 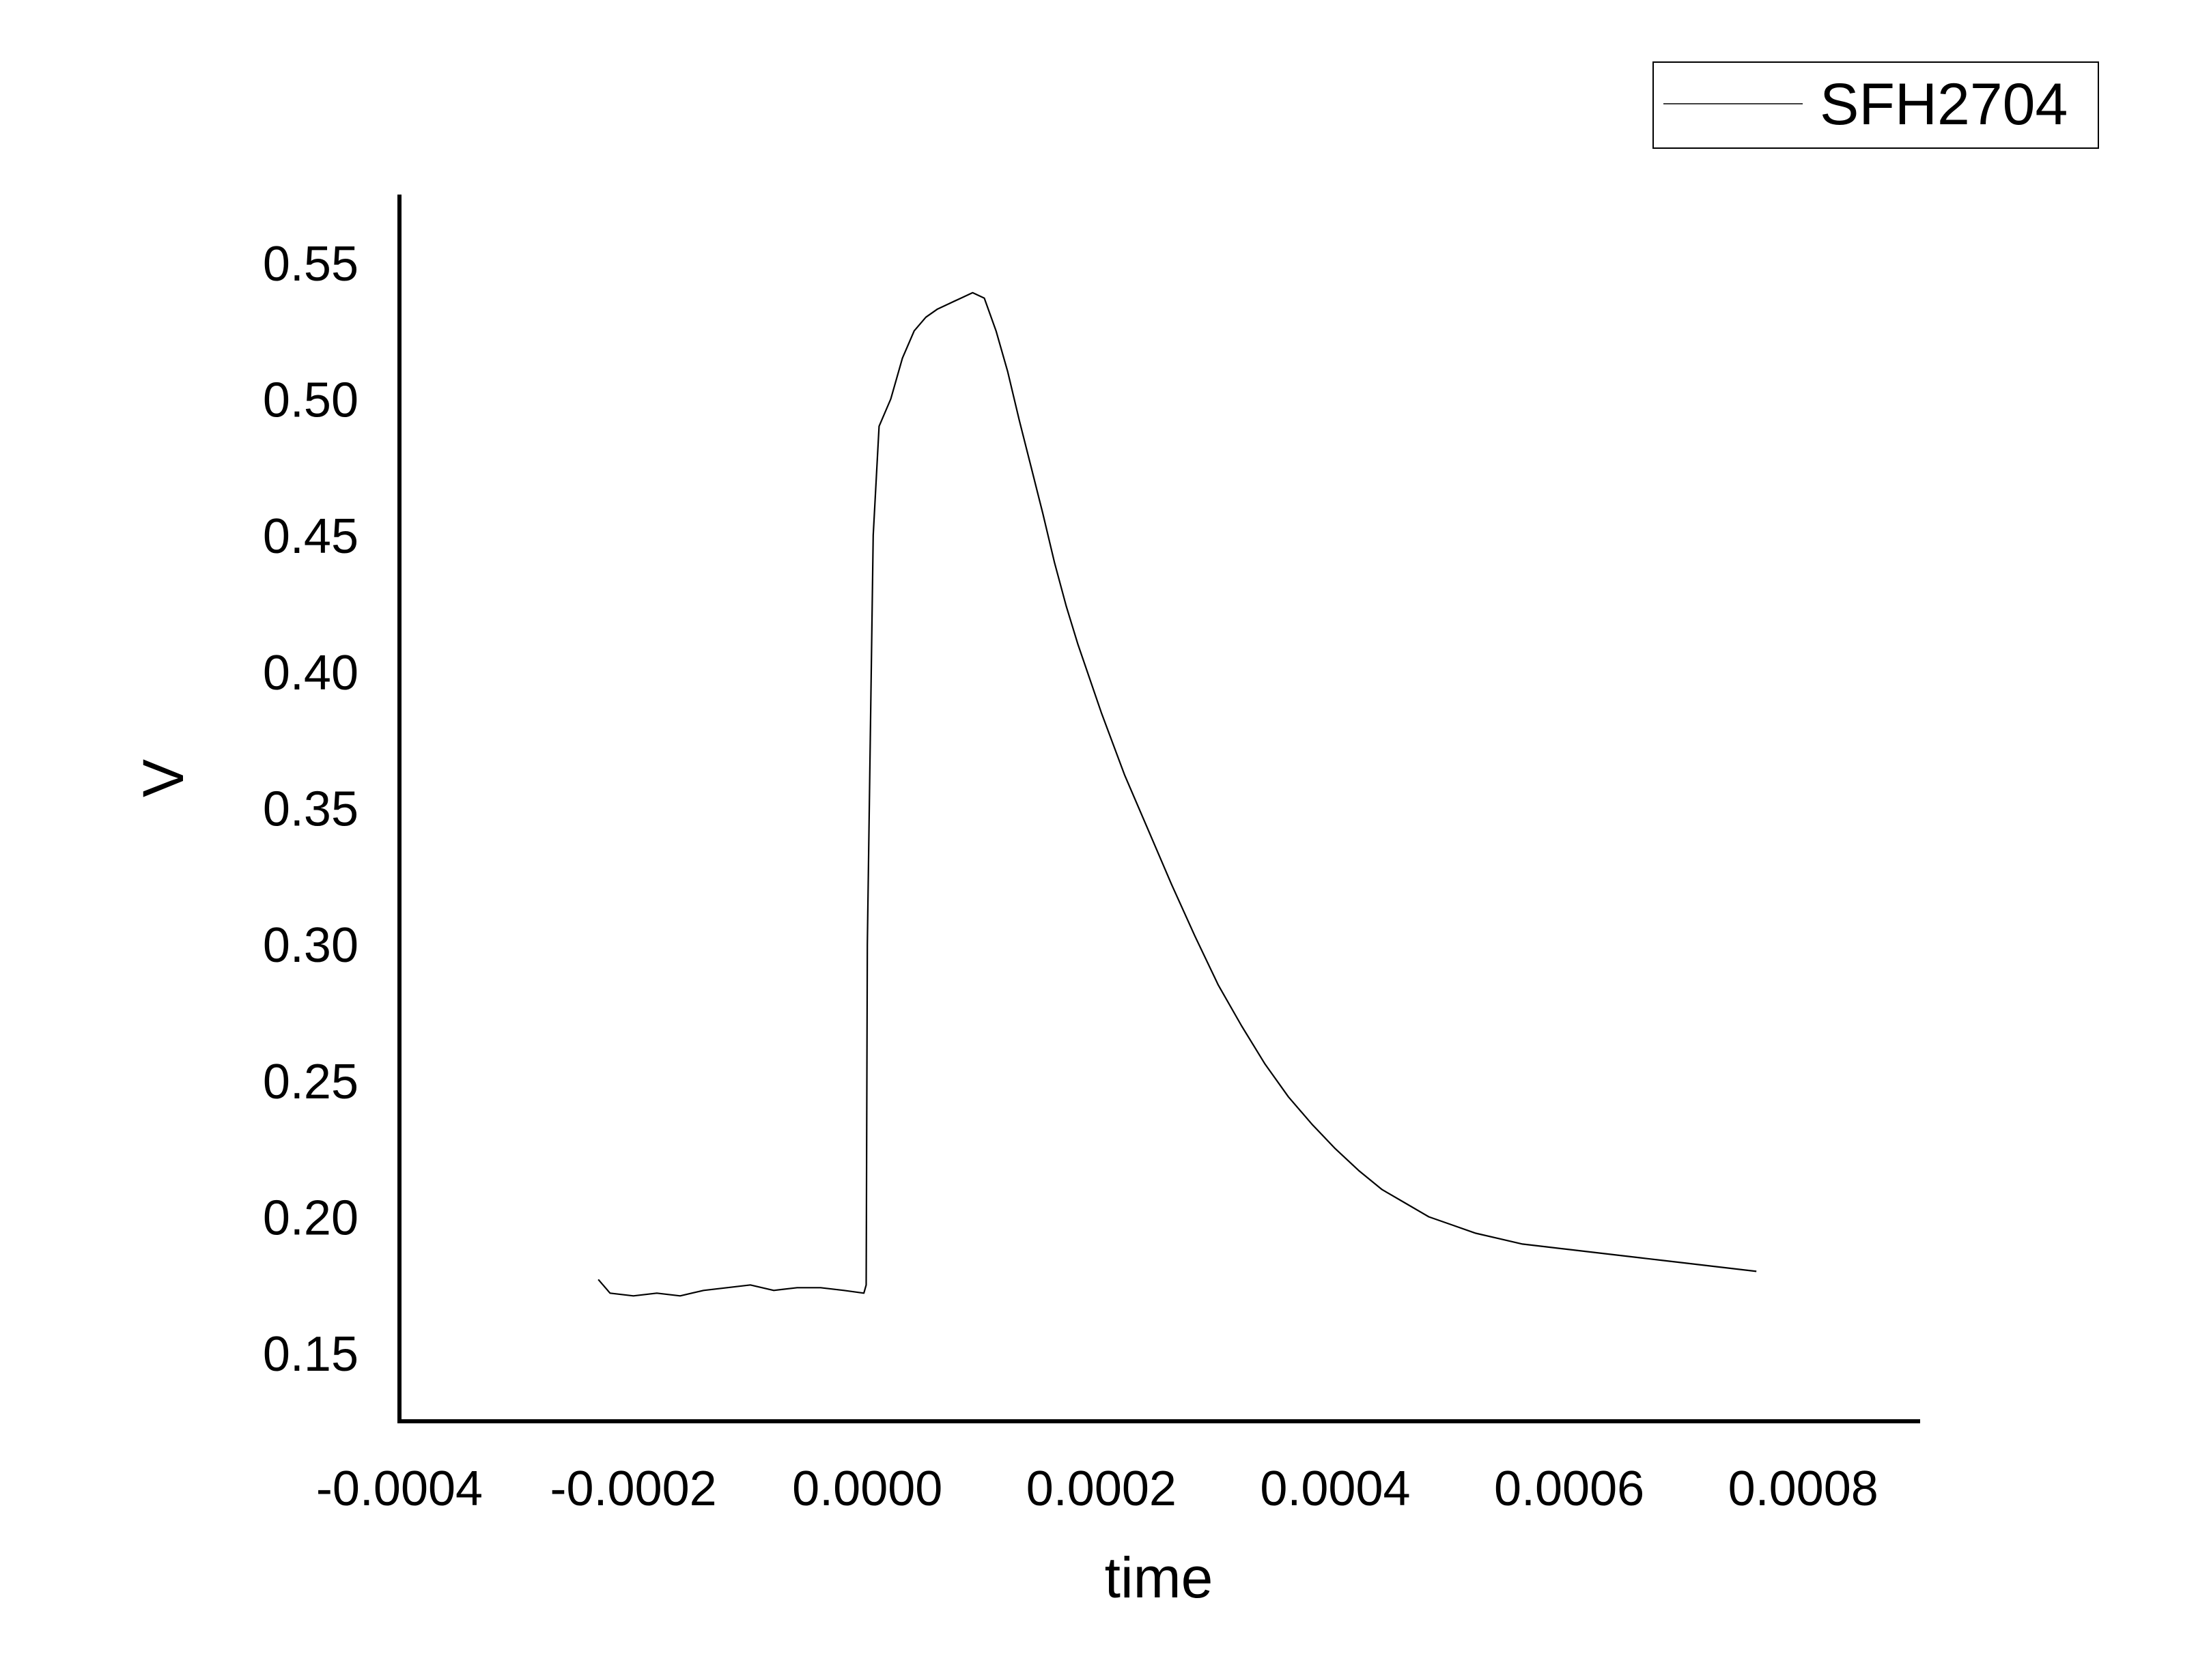 I want to click on x-tick-label: 0.0002, so click(x=1102, y=1489).